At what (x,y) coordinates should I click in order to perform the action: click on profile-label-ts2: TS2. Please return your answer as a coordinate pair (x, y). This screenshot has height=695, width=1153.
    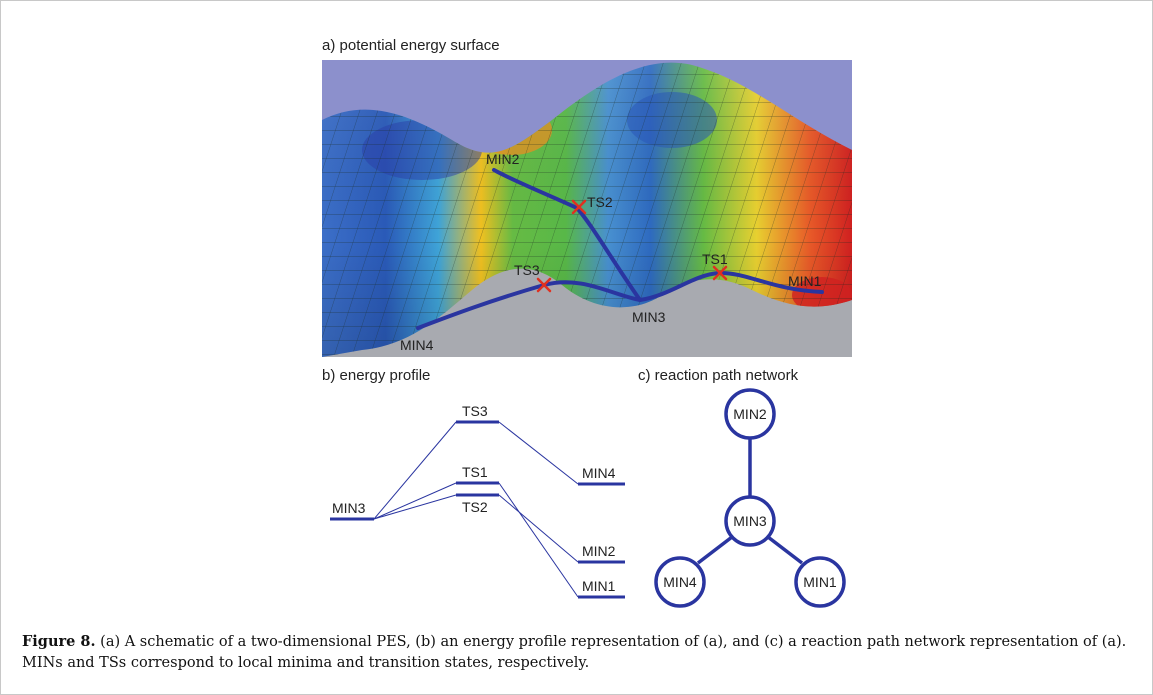
    Looking at the image, I should click on (475, 507).